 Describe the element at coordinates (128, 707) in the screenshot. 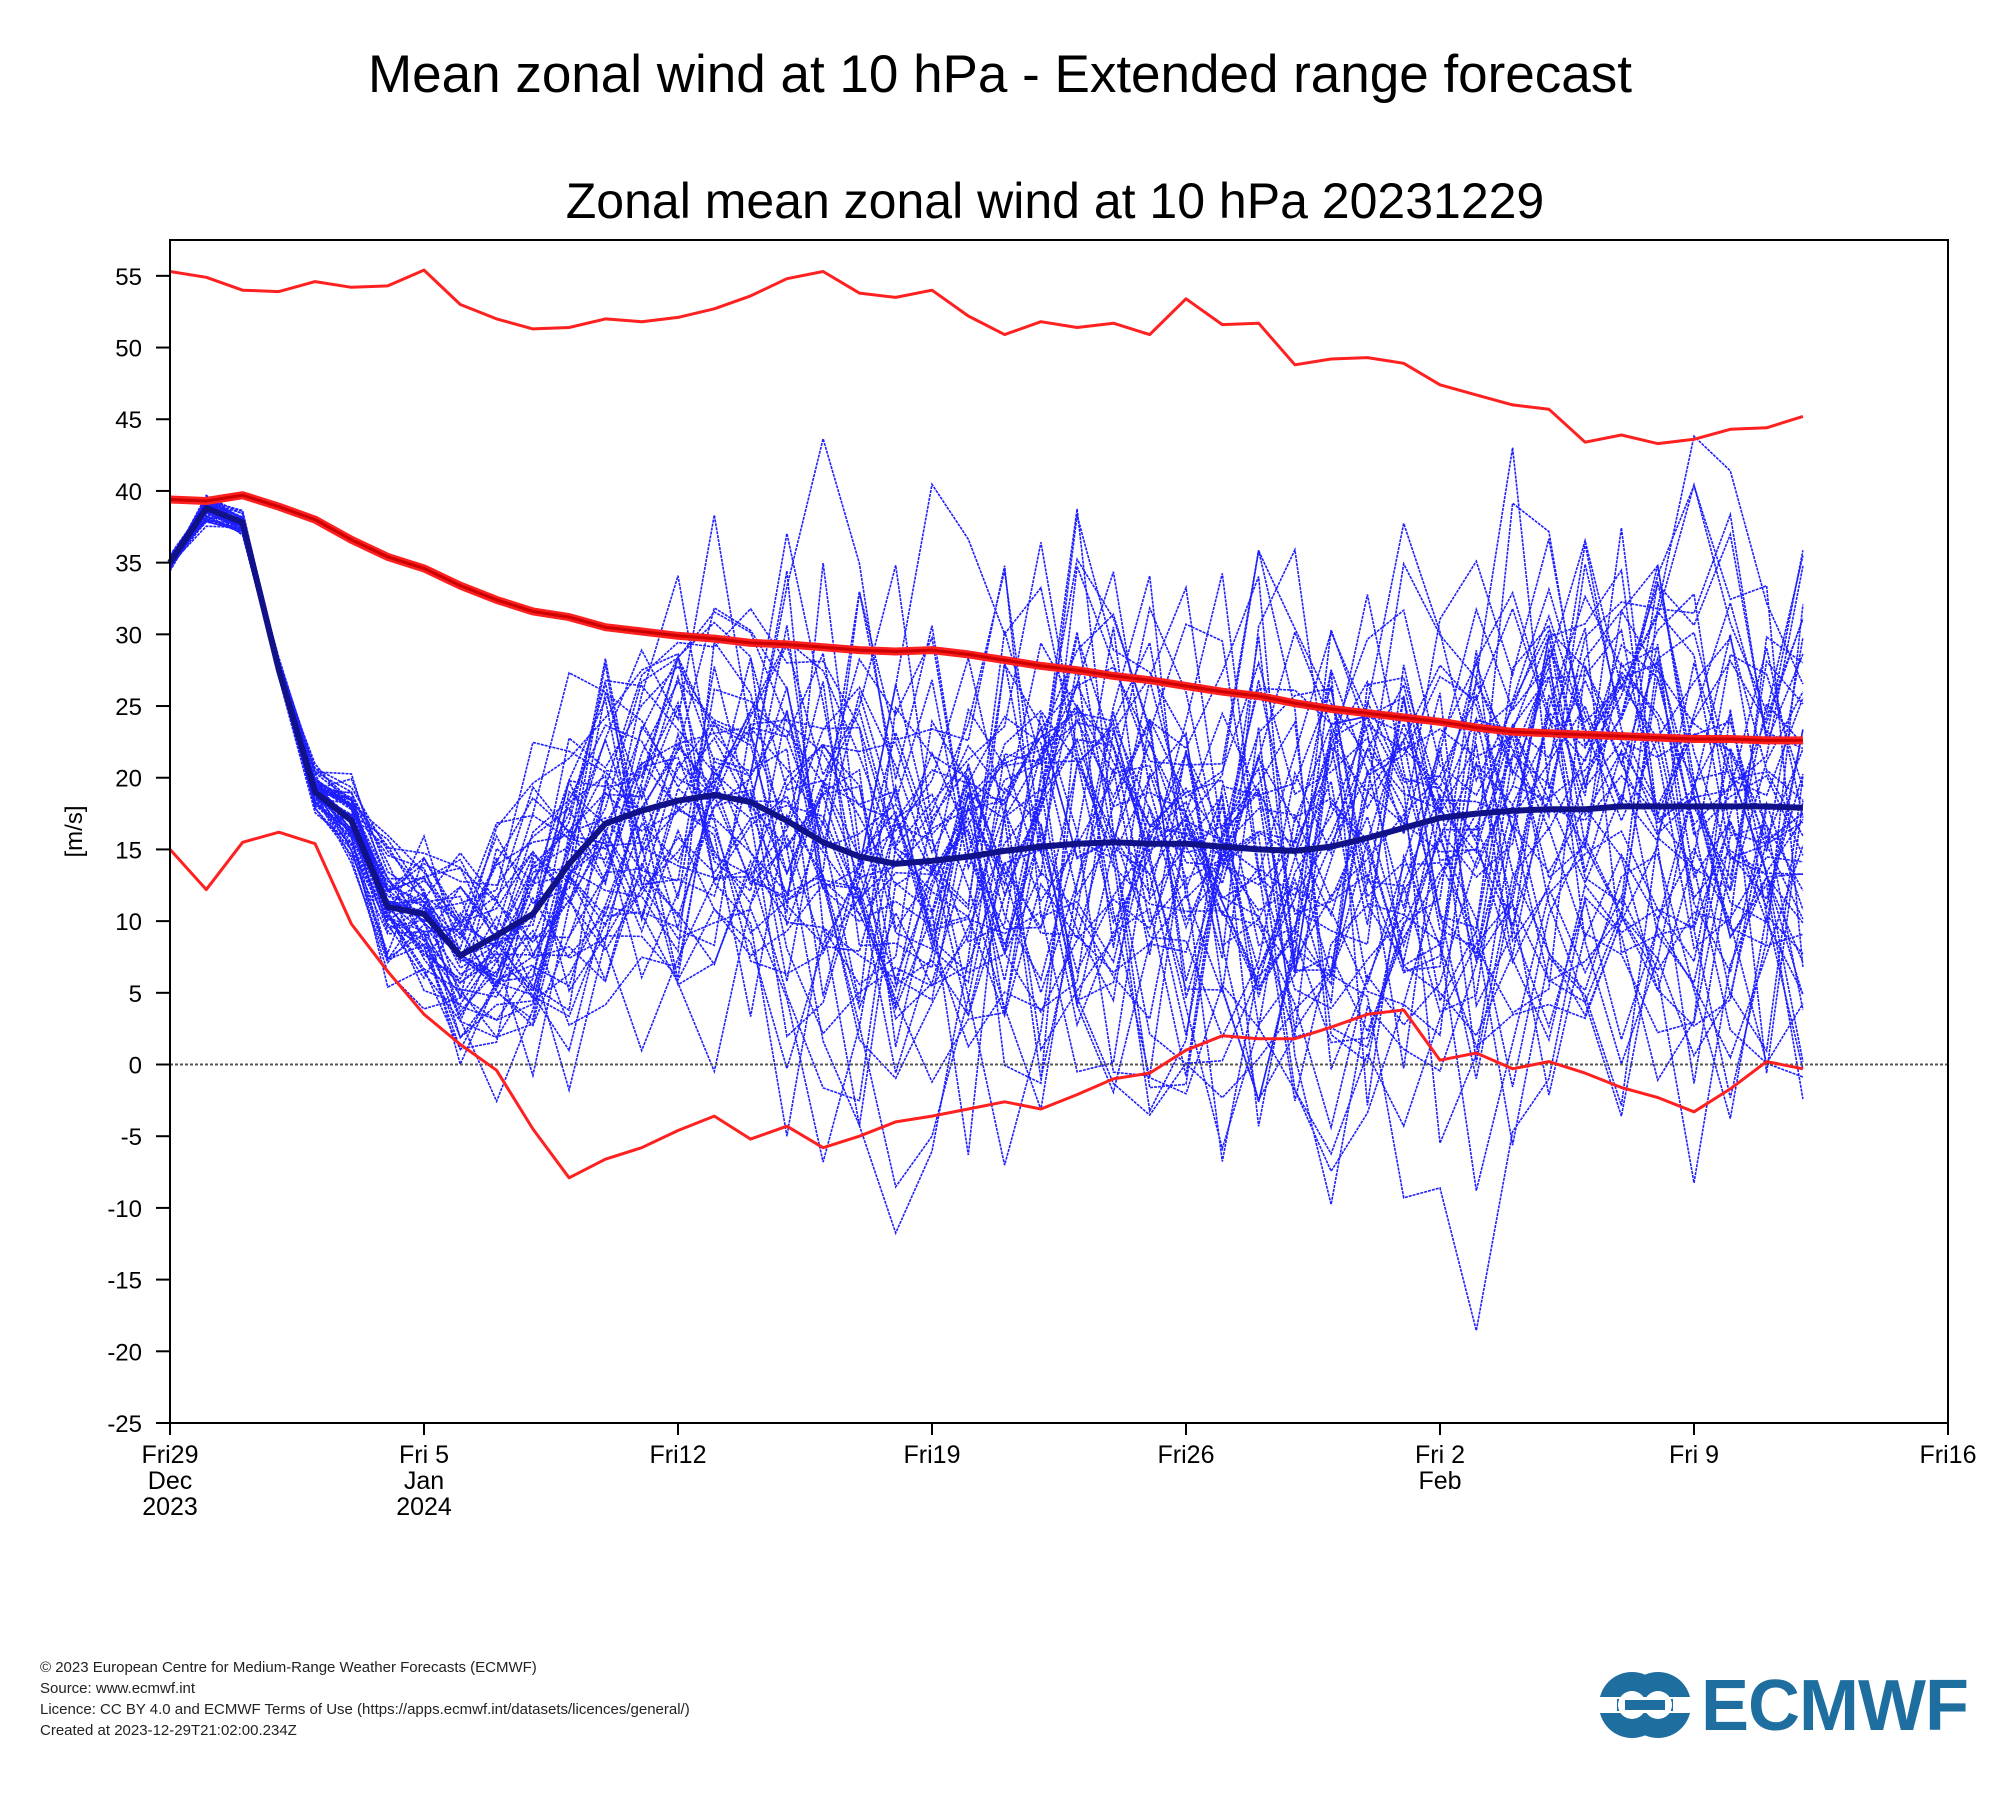

I see `y-tick-label: 25` at that location.